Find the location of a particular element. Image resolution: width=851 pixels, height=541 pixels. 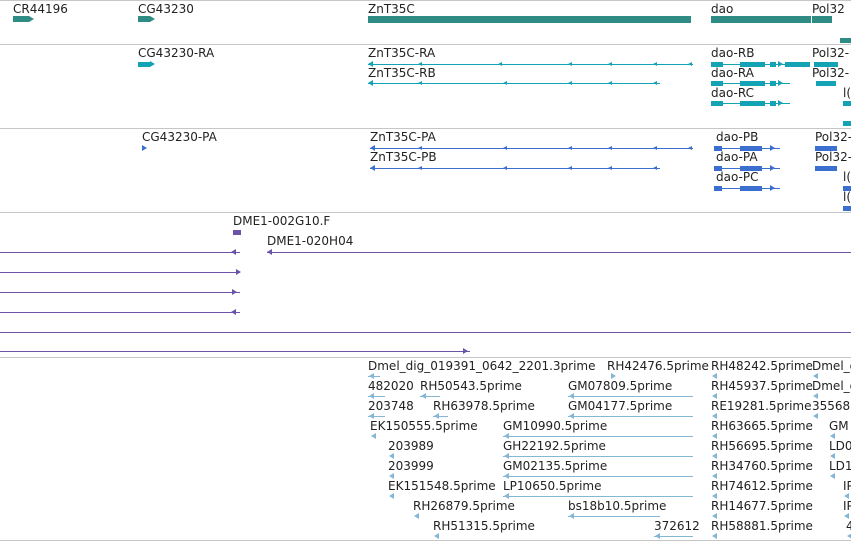

clone-glyph is located at coordinates (237, 232).